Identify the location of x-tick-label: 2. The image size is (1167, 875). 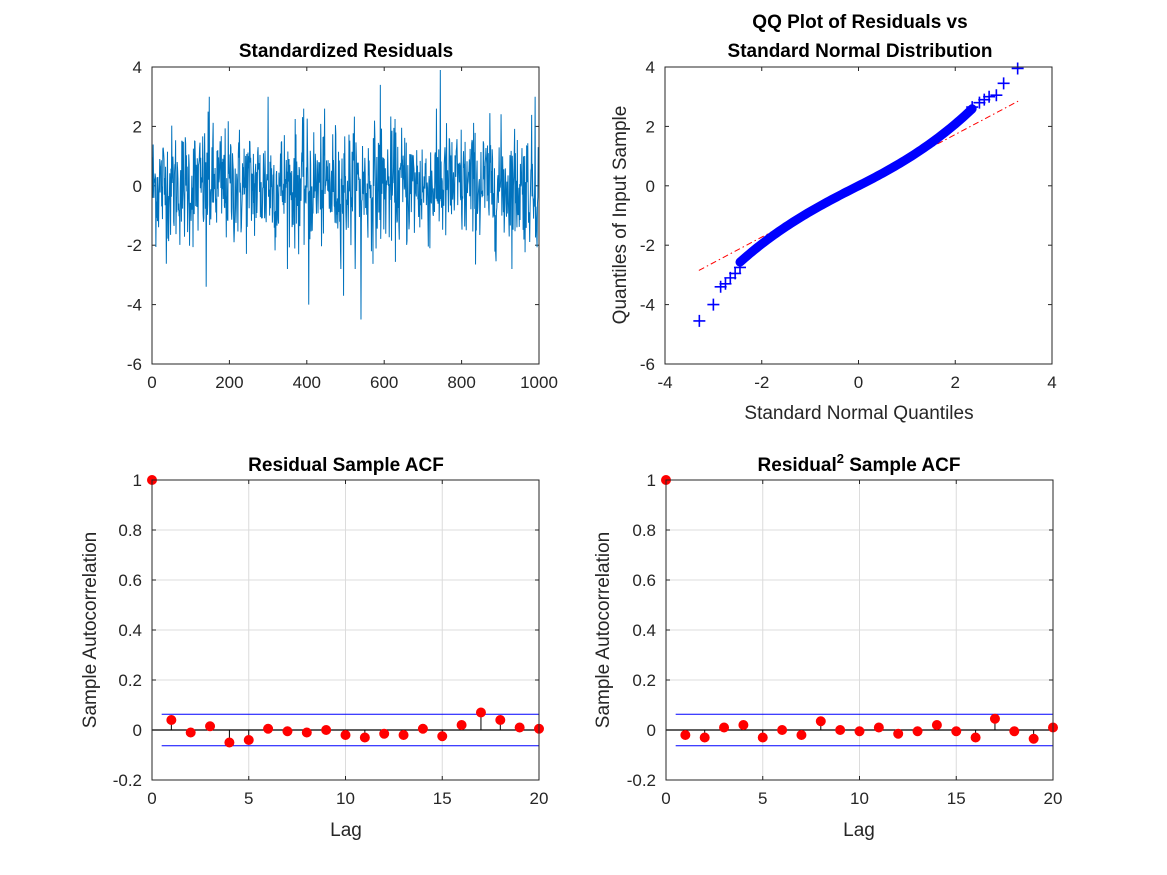
(955, 382).